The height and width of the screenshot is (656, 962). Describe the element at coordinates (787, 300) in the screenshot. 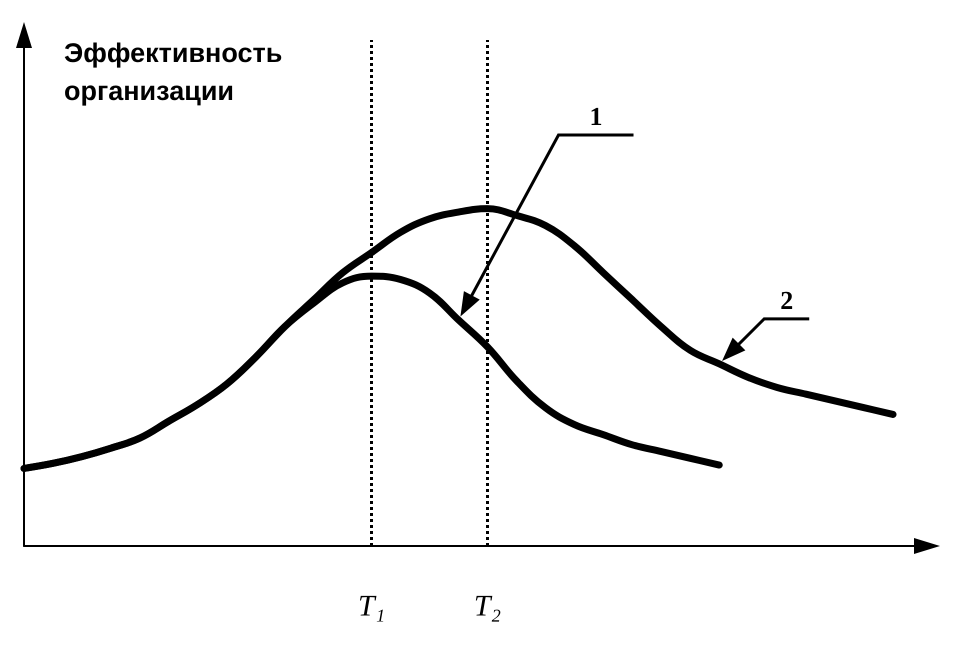

I see `text: 2` at that location.